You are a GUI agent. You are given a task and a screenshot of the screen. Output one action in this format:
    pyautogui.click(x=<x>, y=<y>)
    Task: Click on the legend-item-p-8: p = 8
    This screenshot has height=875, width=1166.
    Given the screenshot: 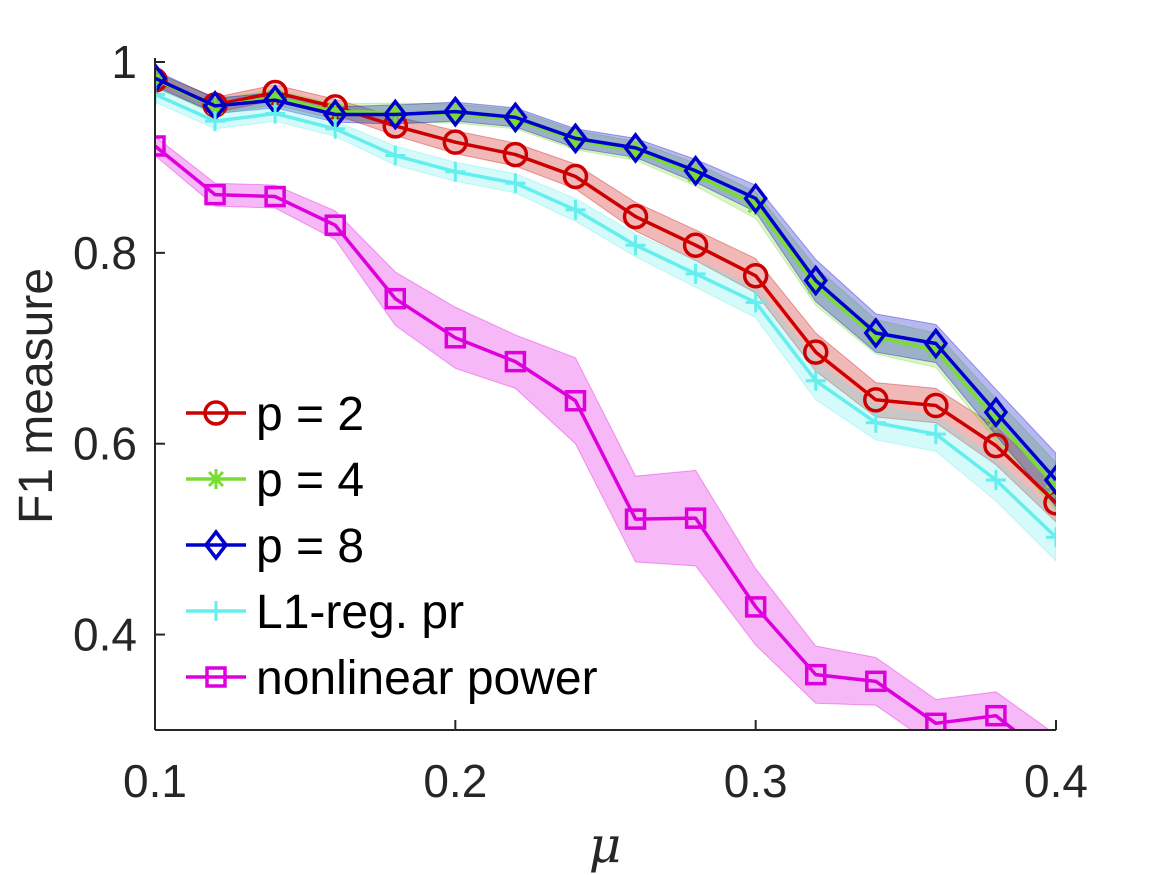 What is the action you would take?
    pyautogui.click(x=275, y=546)
    